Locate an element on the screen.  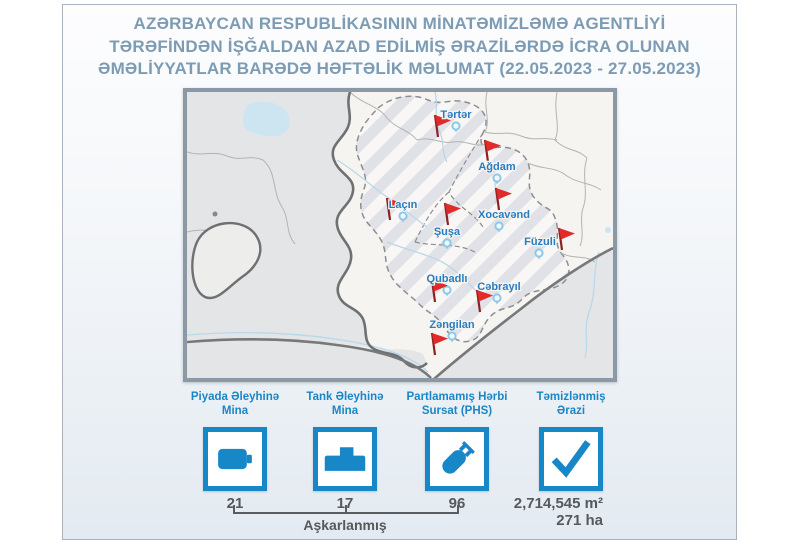
bracket-line is located at coordinates (346, 513).